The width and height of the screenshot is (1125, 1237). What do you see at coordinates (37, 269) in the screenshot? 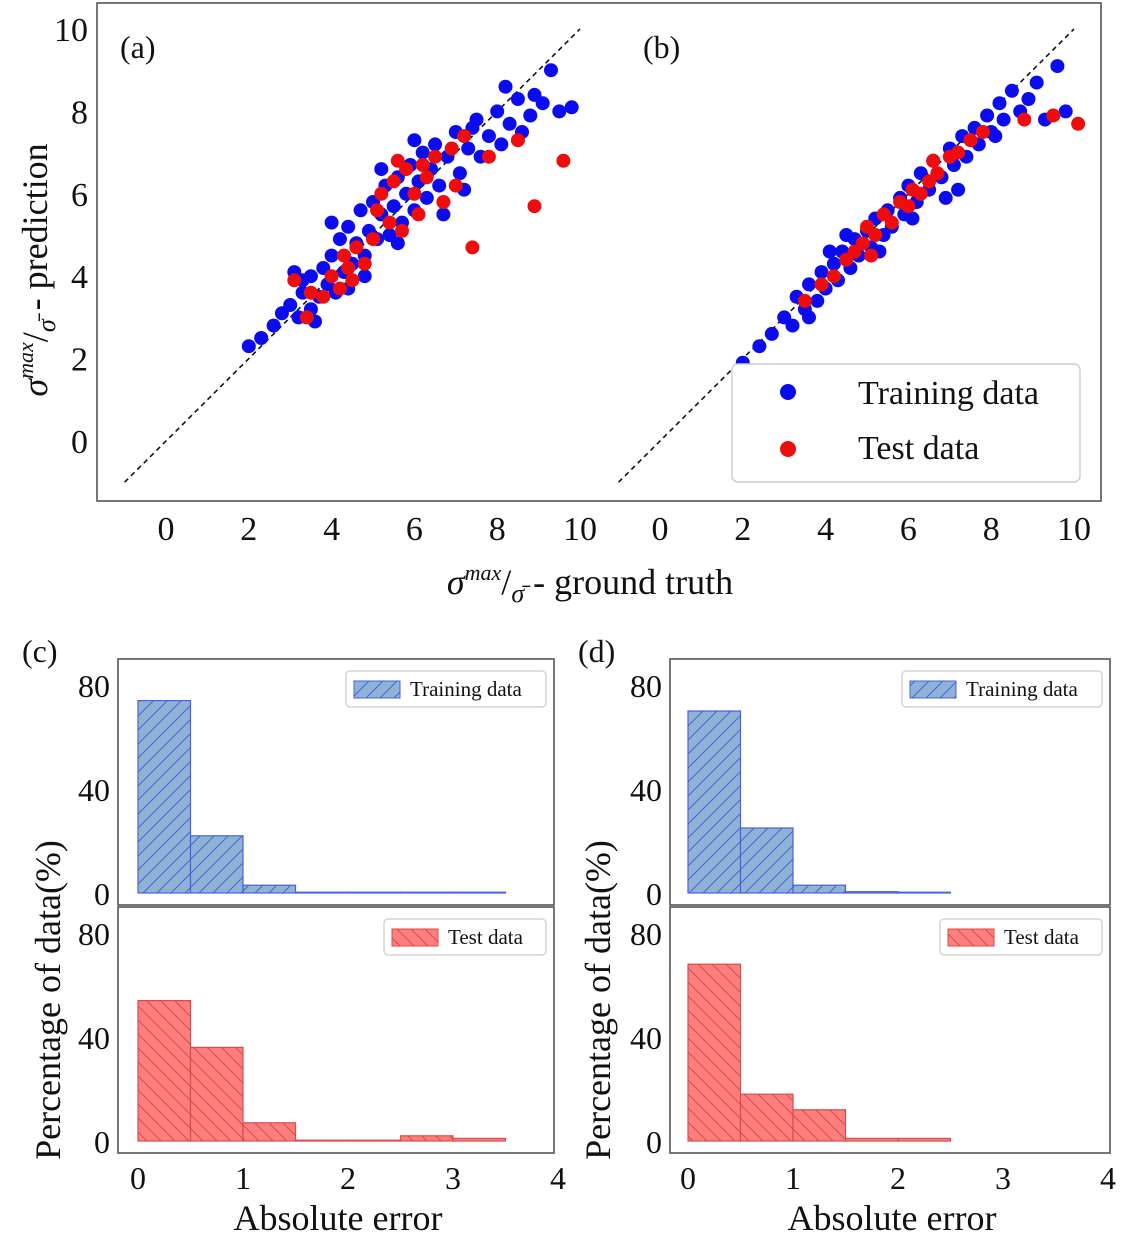
I see `scatter-y-label: σmax/σ̄ - prediction` at bounding box center [37, 269].